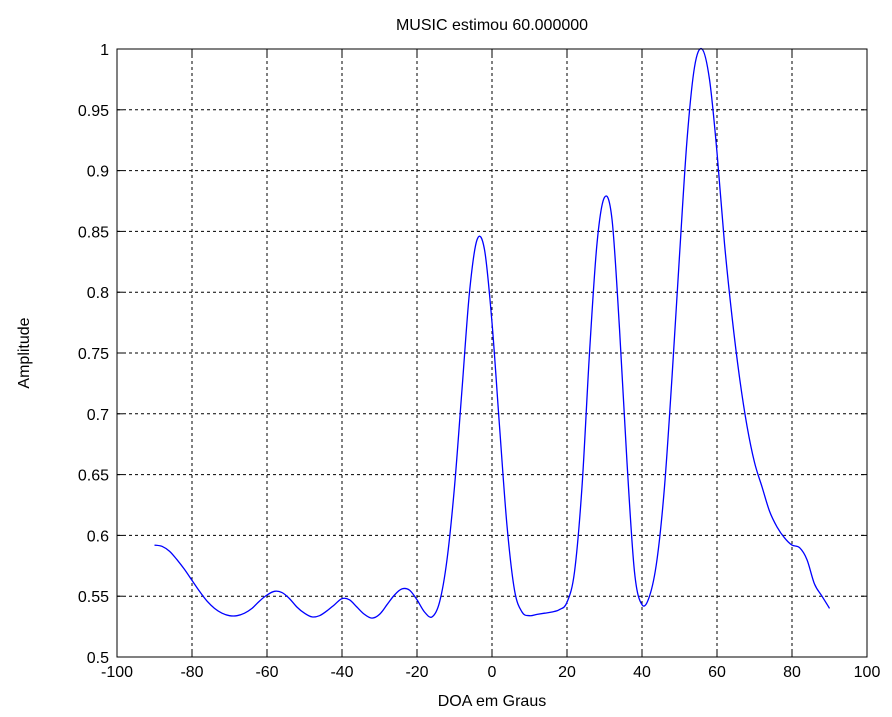 Image resolution: width=892 pixels, height=717 pixels. I want to click on y-tick-label: 0.7, so click(98, 415).